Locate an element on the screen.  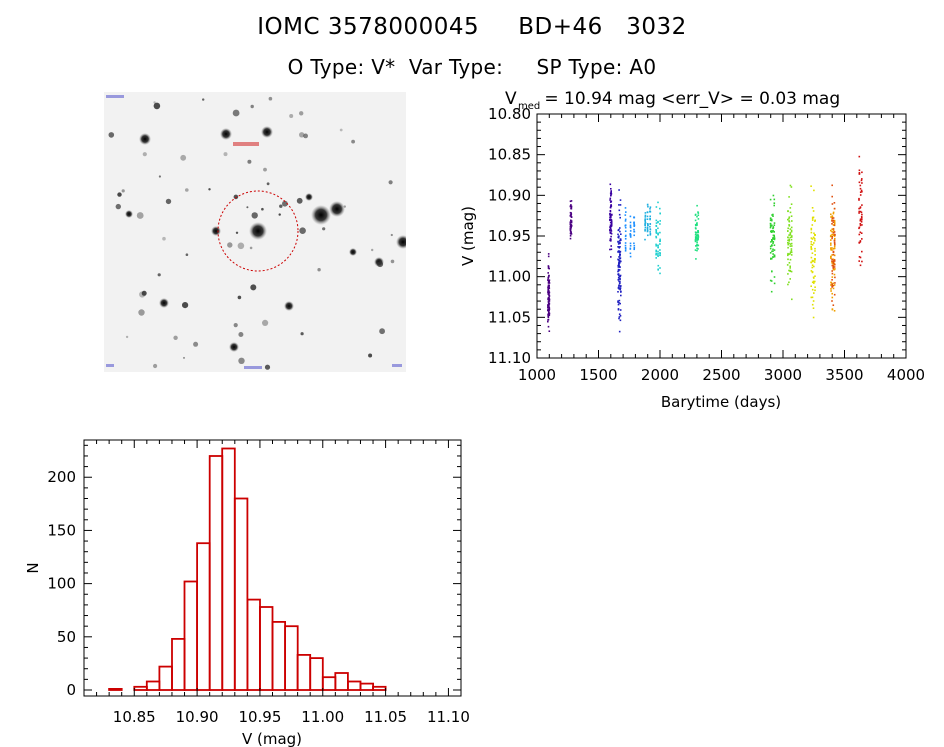
y-tick-label: 0 is located at coordinates (71, 690).